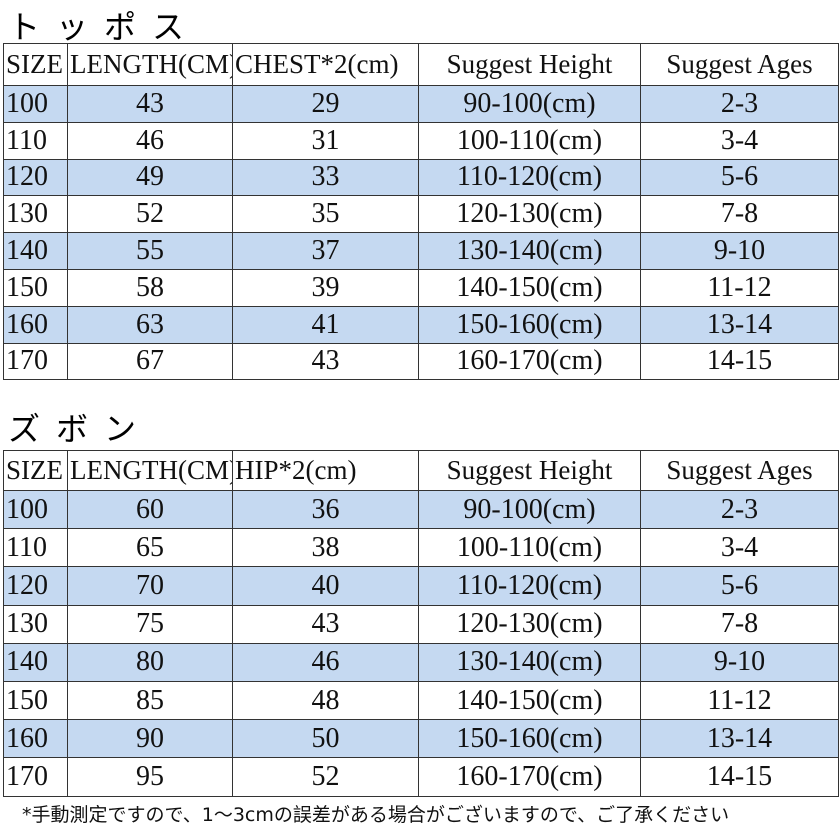 The height and width of the screenshot is (839, 839). What do you see at coordinates (150, 662) in the screenshot?
I see `cell-length: 80` at bounding box center [150, 662].